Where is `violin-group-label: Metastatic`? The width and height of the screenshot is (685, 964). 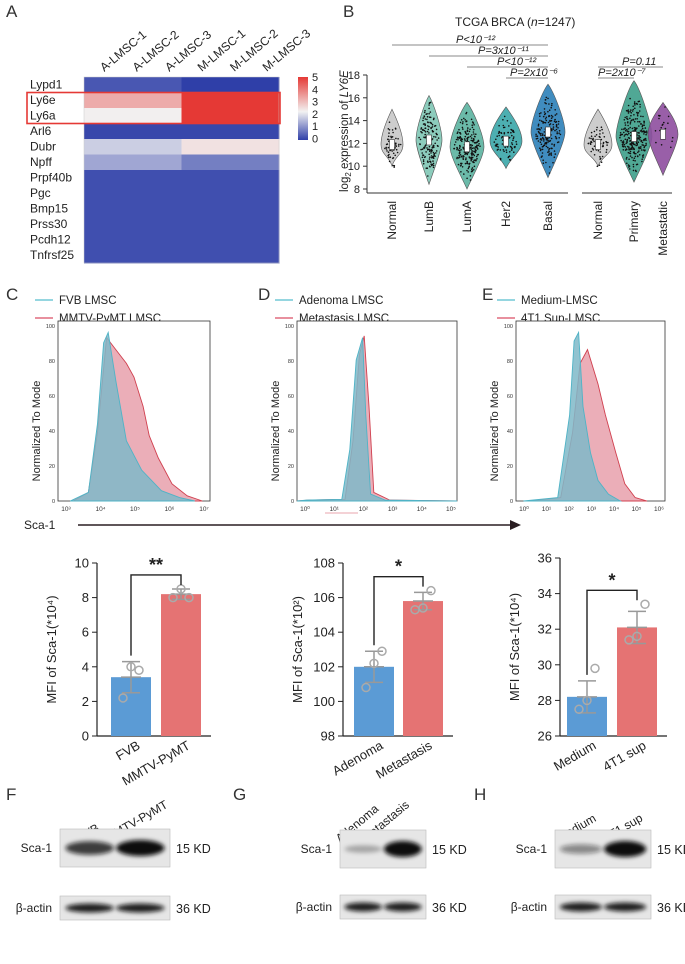 violin-group-label: Metastatic is located at coordinates (663, 228).